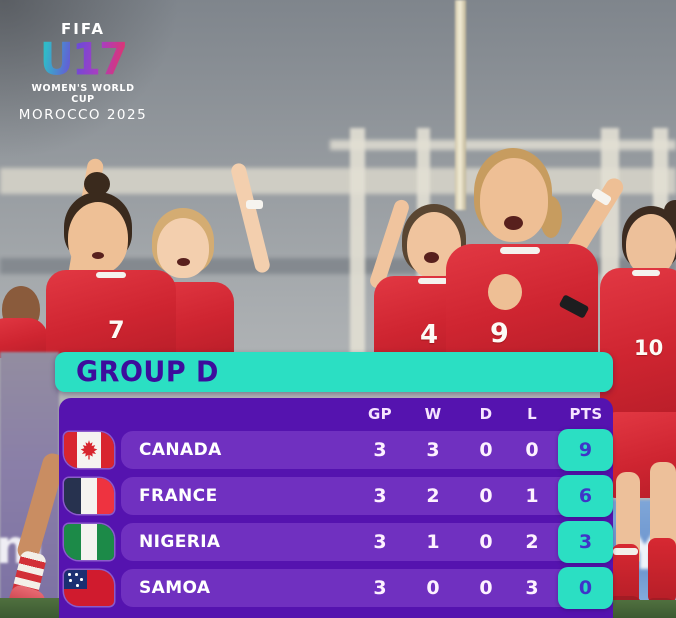 This screenshot has width=676, height=618. I want to click on nigeria-flag-icon, so click(89, 542).